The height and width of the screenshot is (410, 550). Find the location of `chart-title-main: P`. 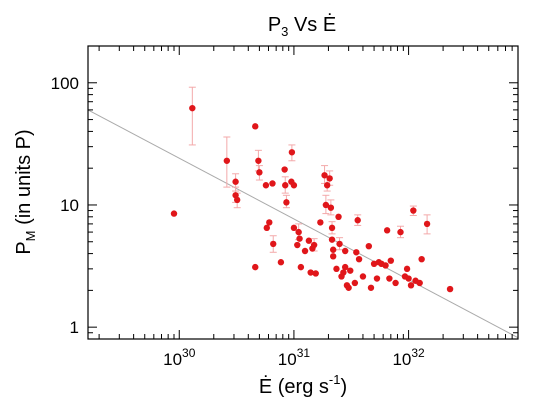

chart-title-main: P is located at coordinates (274, 25).